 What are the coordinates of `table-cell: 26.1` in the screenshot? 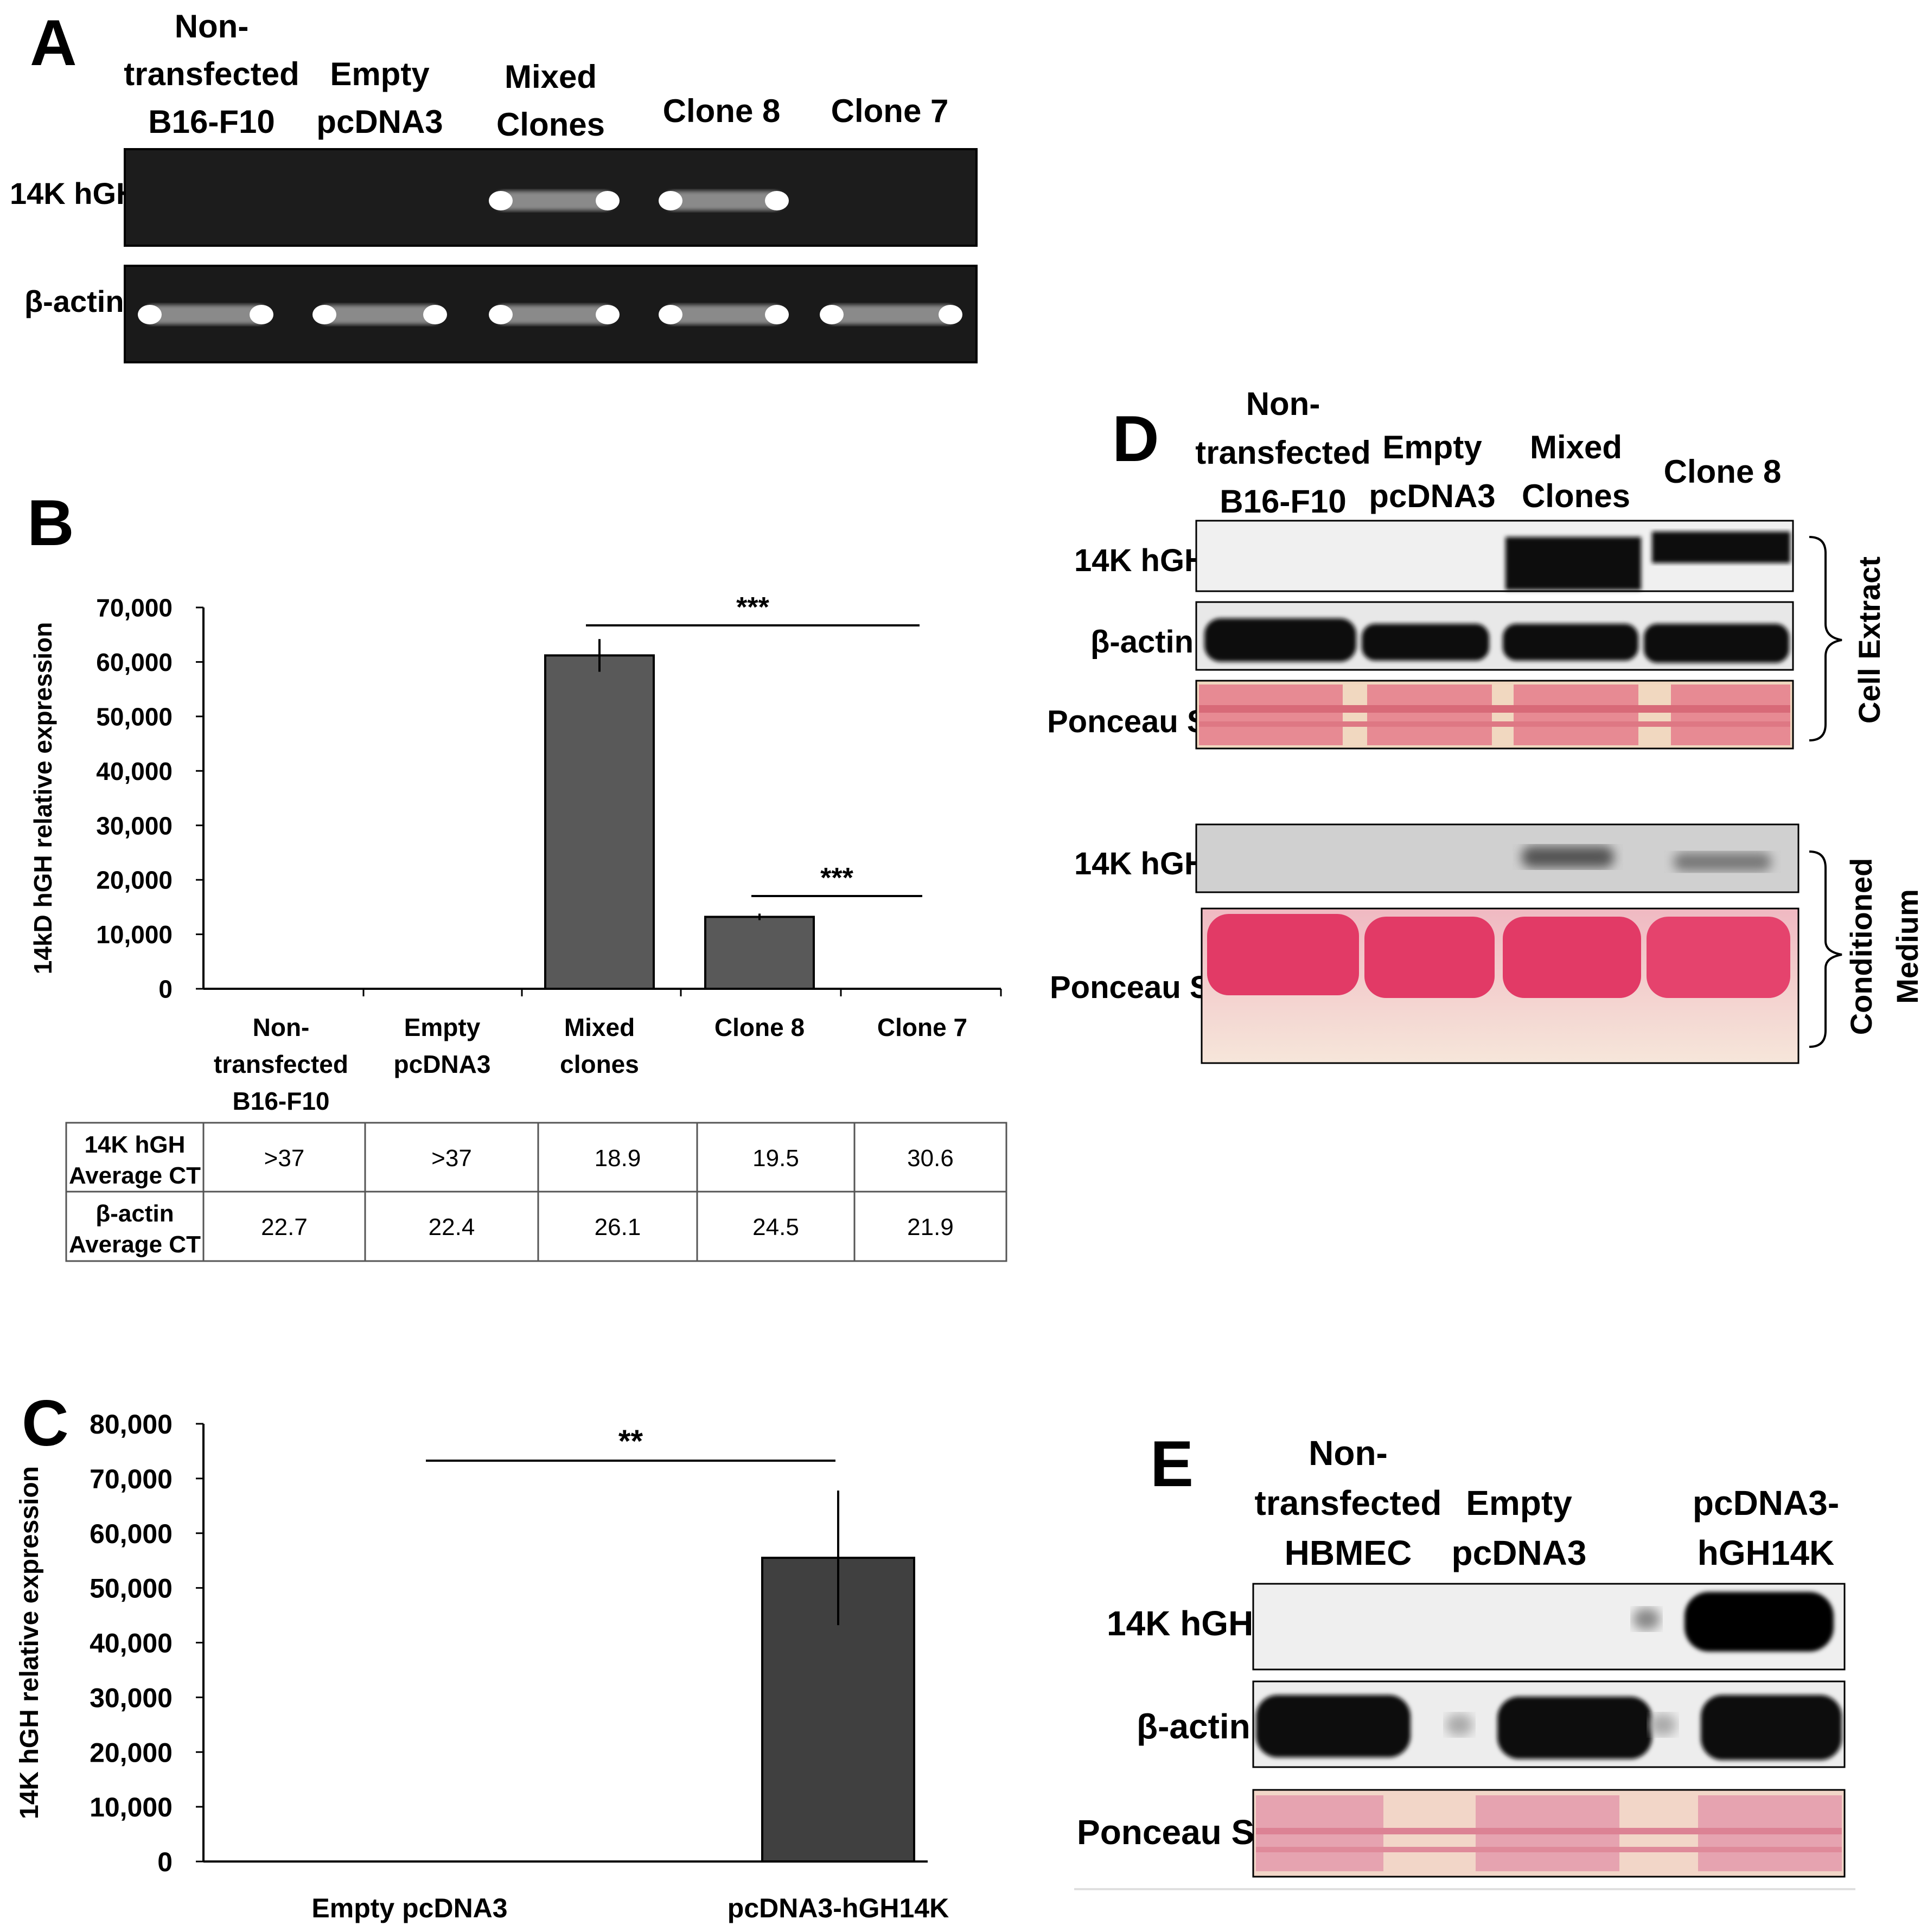 It's located at (618, 1227).